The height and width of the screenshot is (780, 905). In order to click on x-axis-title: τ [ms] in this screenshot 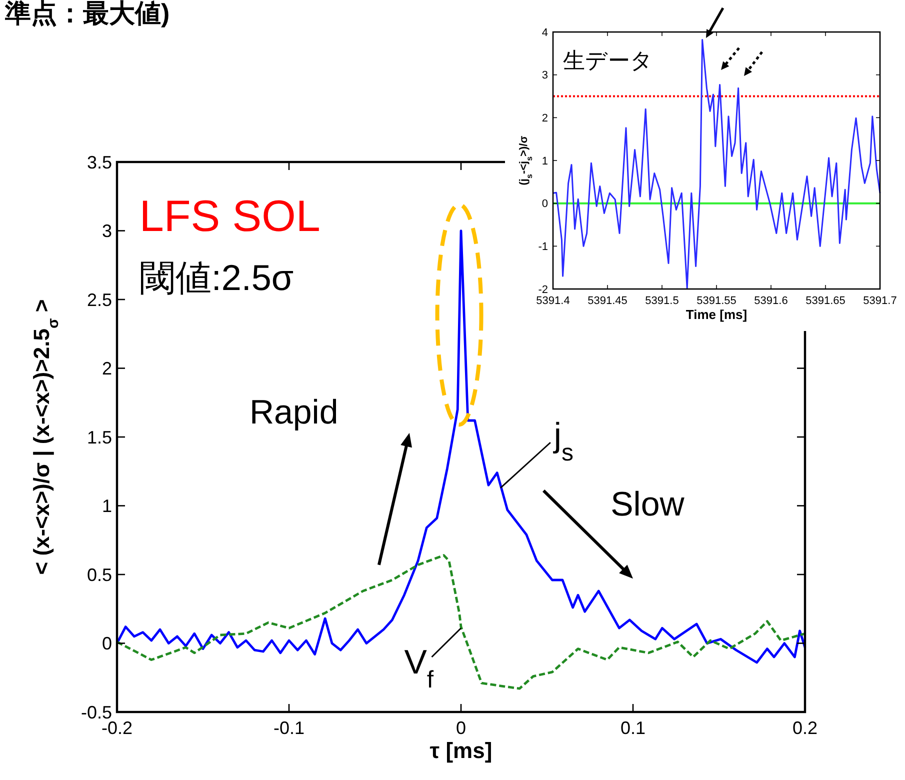, I will do `click(461, 750)`.